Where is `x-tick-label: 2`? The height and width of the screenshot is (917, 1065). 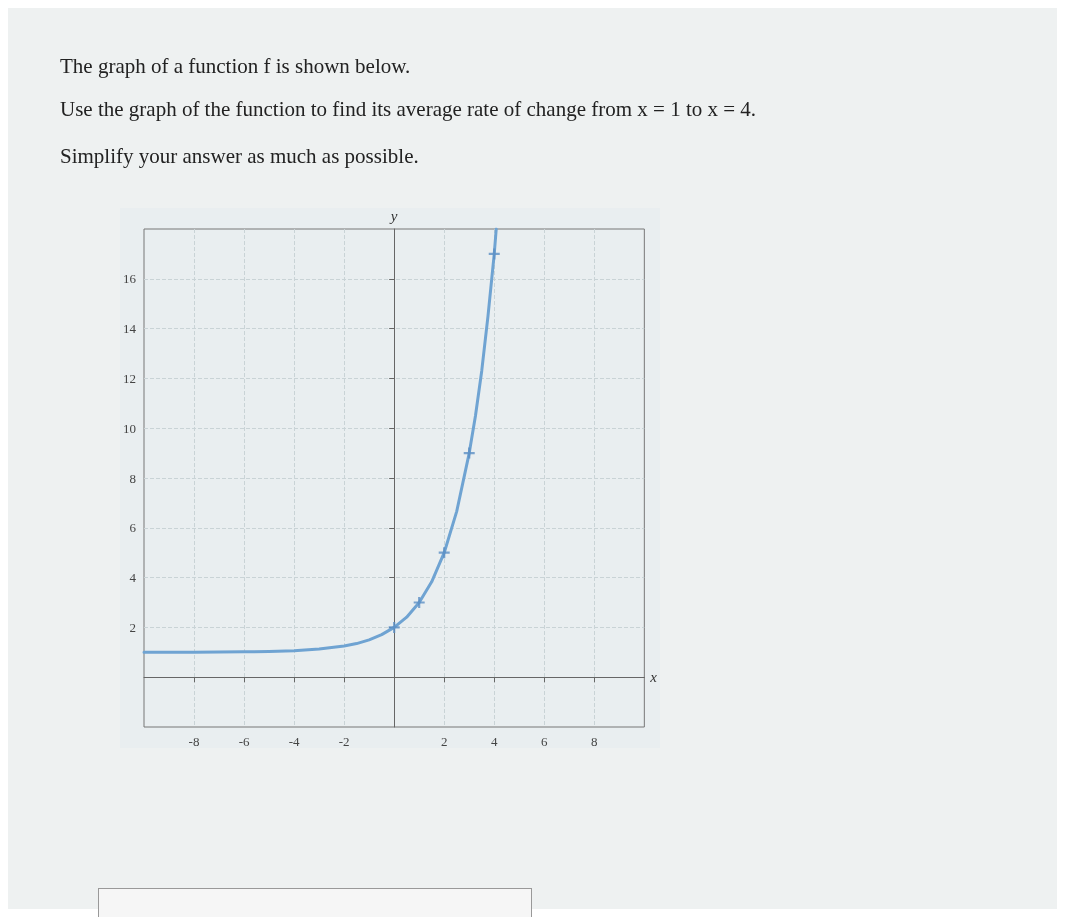
x-tick-label: 2 is located at coordinates (444, 741).